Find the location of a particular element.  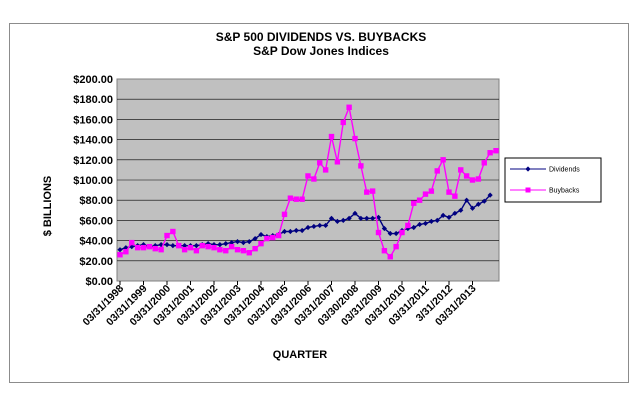

y-axis-label: $ BILLIONS is located at coordinates (48, 206).